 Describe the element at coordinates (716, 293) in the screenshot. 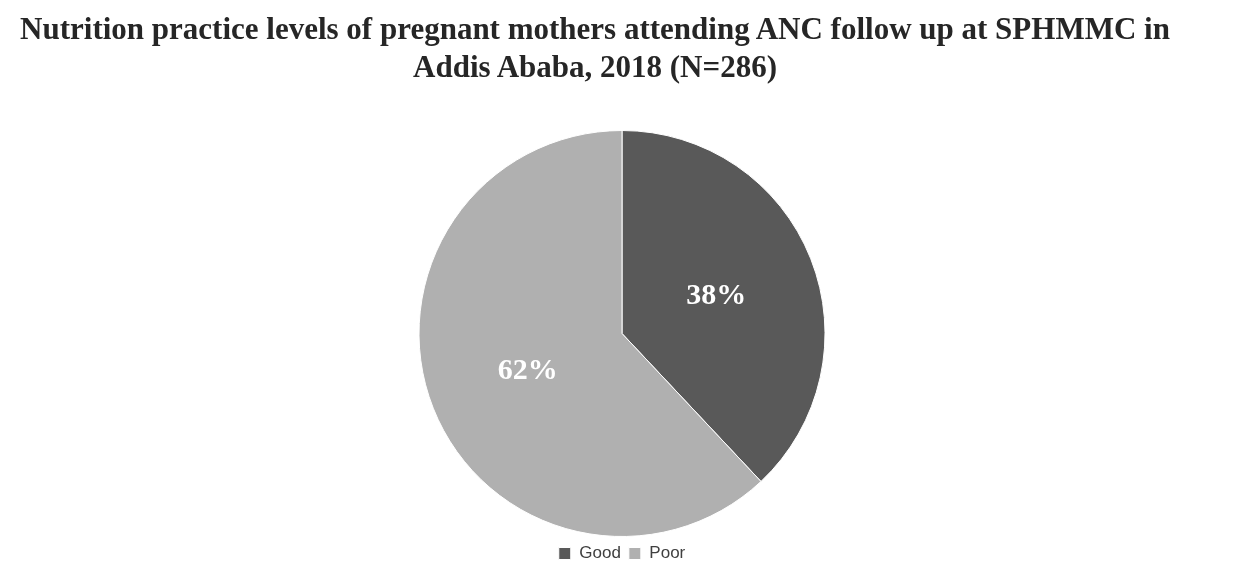

I see `data-label: 38%` at that location.